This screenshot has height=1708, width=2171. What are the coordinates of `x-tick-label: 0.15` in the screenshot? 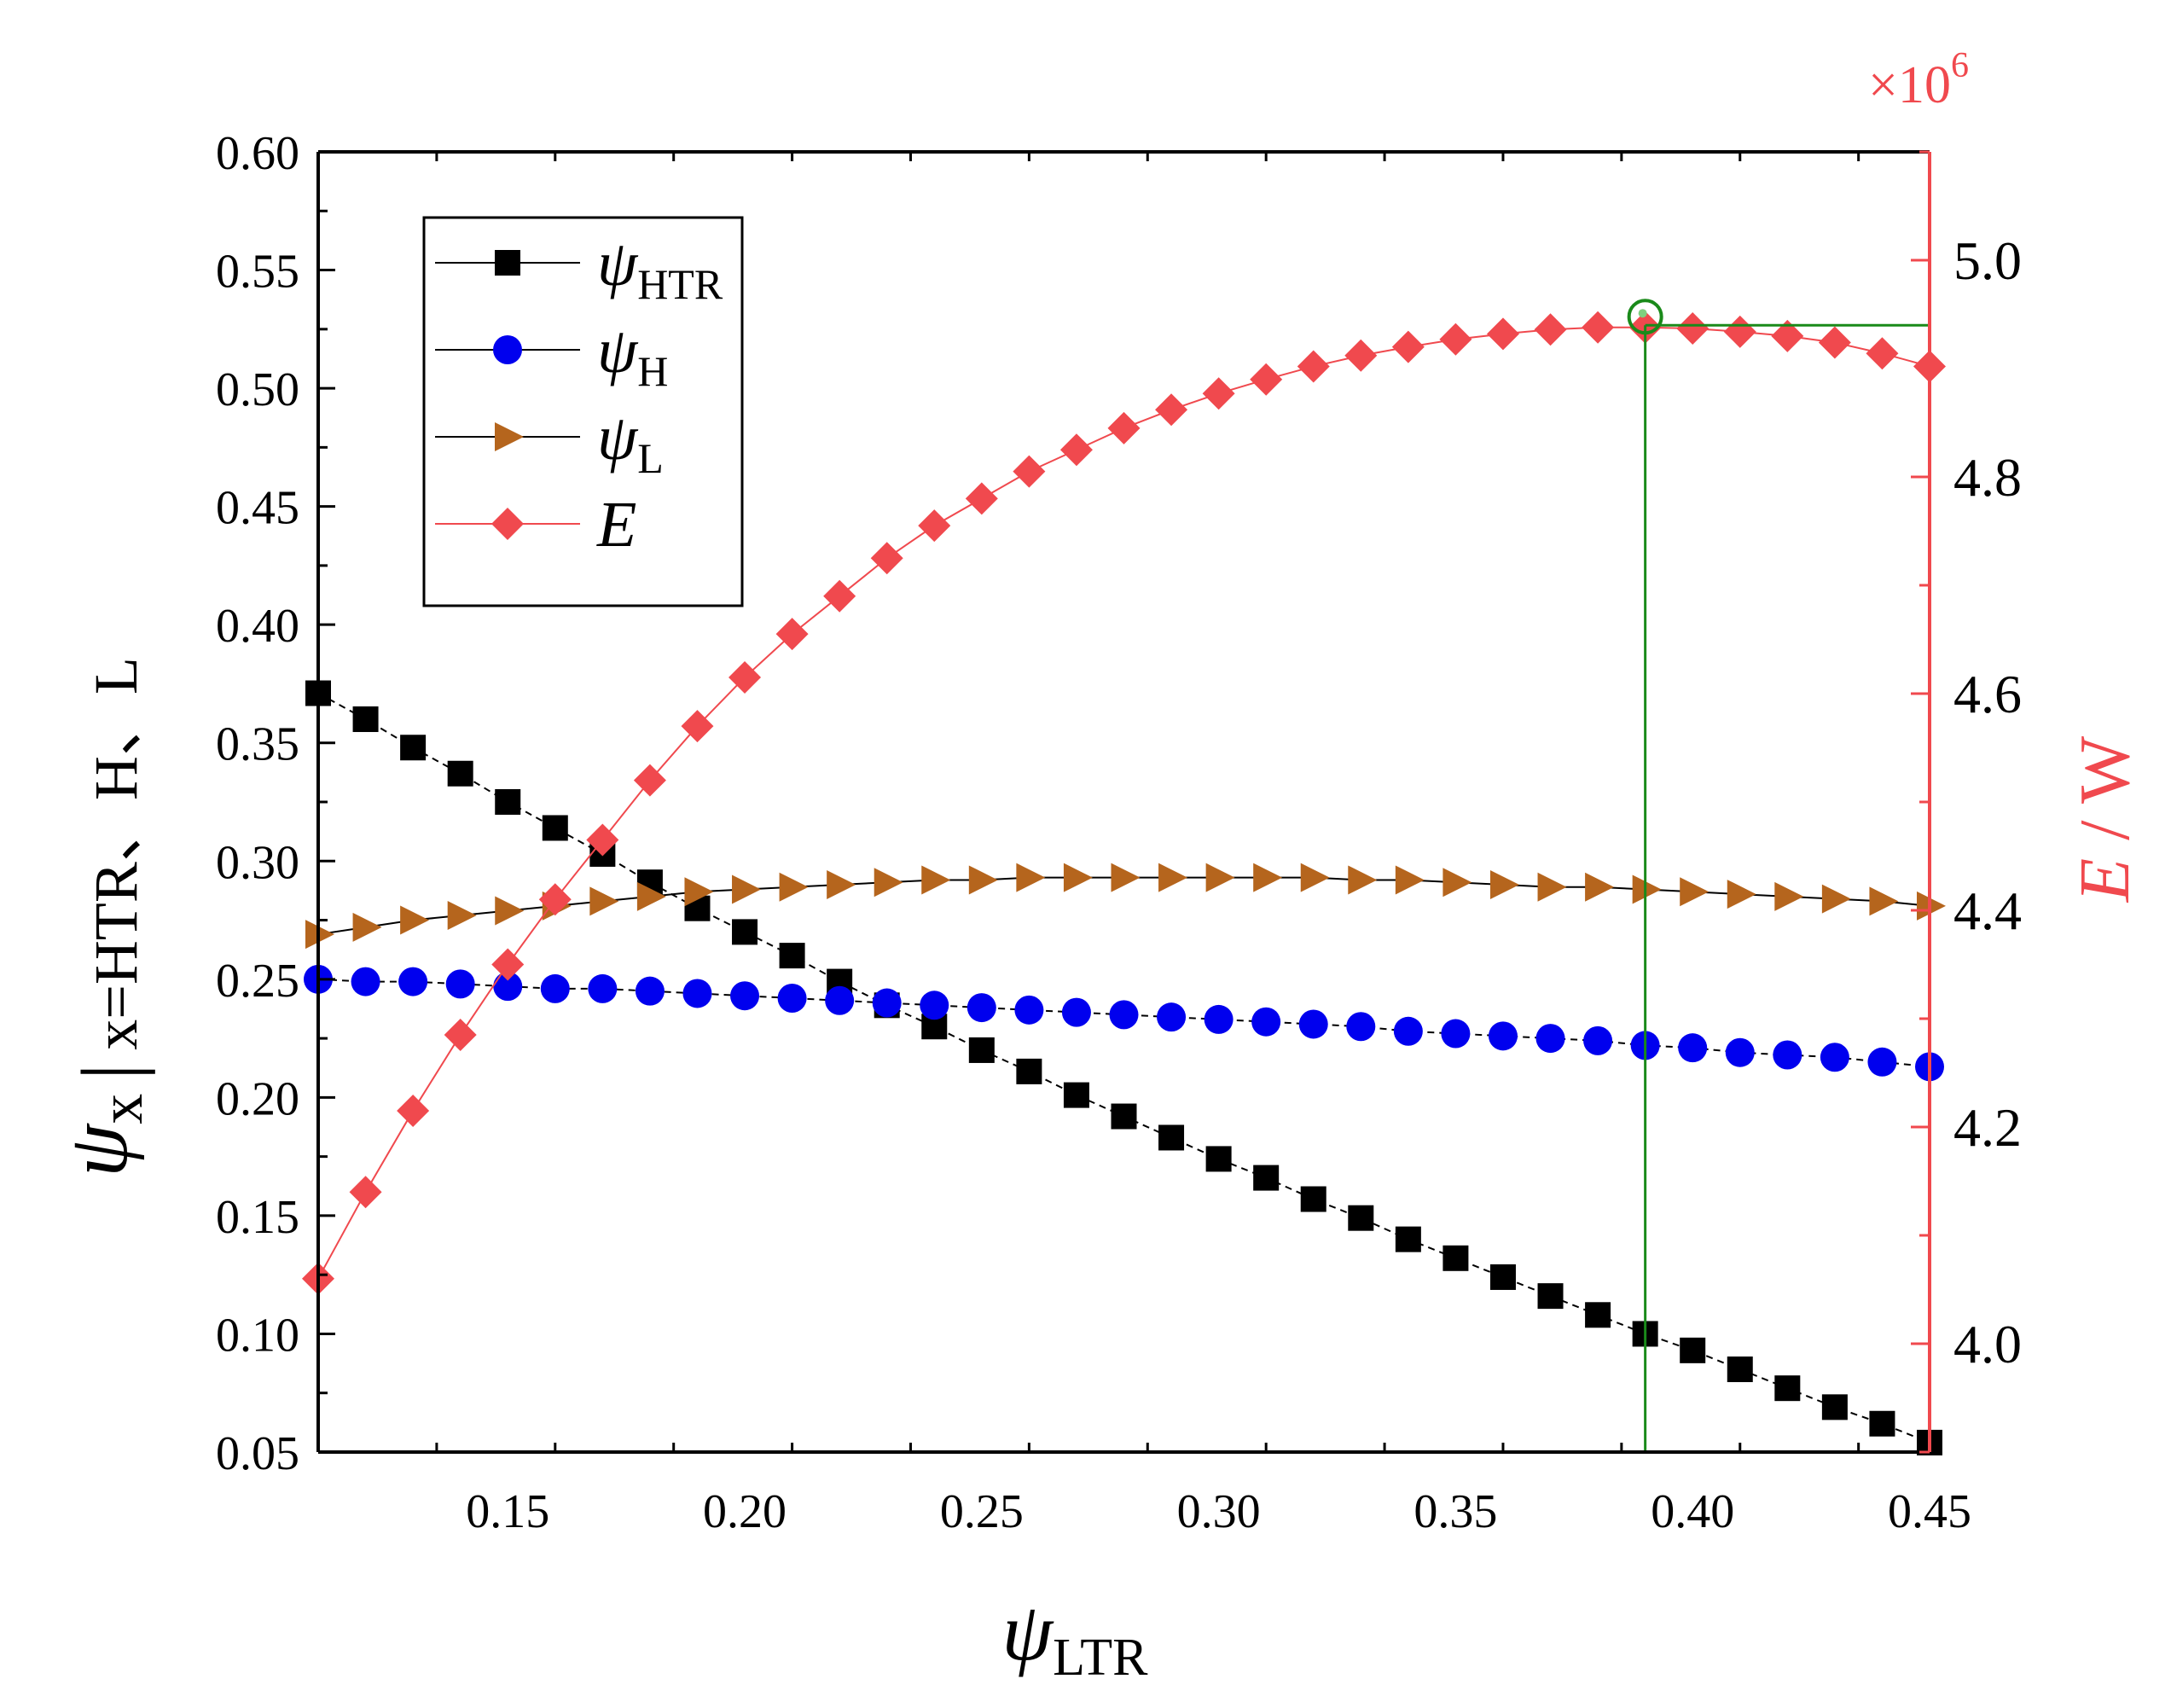 It's located at (508, 1512).